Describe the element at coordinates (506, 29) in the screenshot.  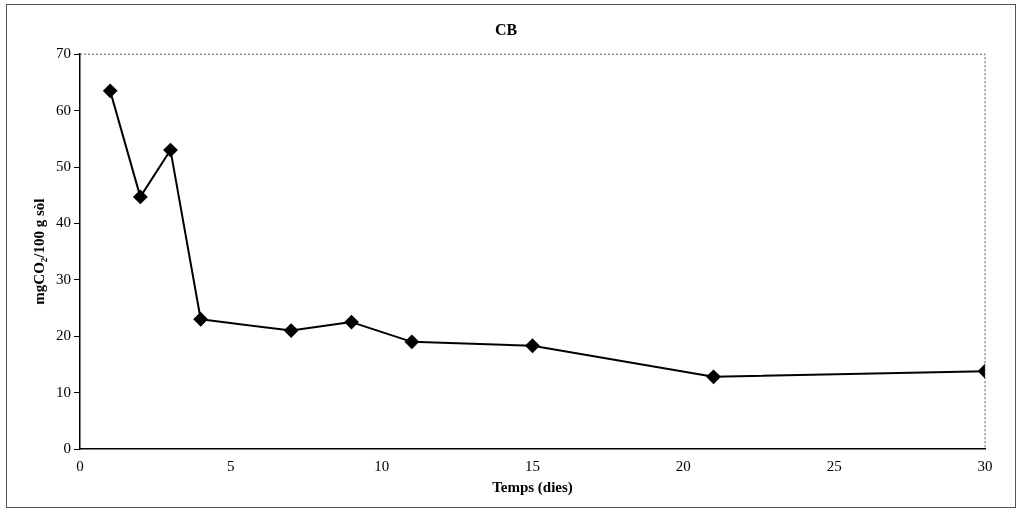
I see `chart-title: CB` at that location.